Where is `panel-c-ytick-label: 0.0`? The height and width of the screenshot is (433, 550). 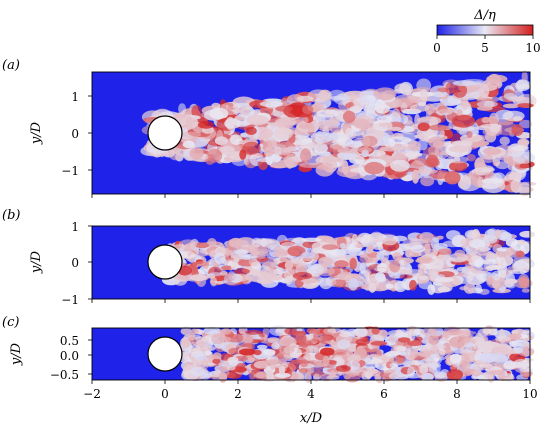
panel-c-ytick-label: 0.0 is located at coordinates (69, 356).